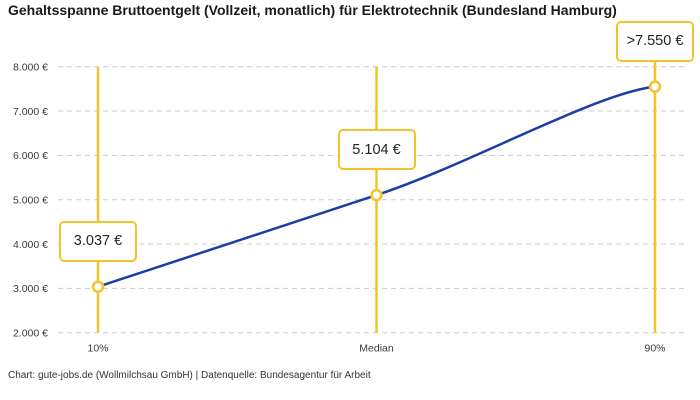 The image size is (700, 400). What do you see at coordinates (30, 68) in the screenshot?
I see `y-axis-tick-label: 8.000 €` at bounding box center [30, 68].